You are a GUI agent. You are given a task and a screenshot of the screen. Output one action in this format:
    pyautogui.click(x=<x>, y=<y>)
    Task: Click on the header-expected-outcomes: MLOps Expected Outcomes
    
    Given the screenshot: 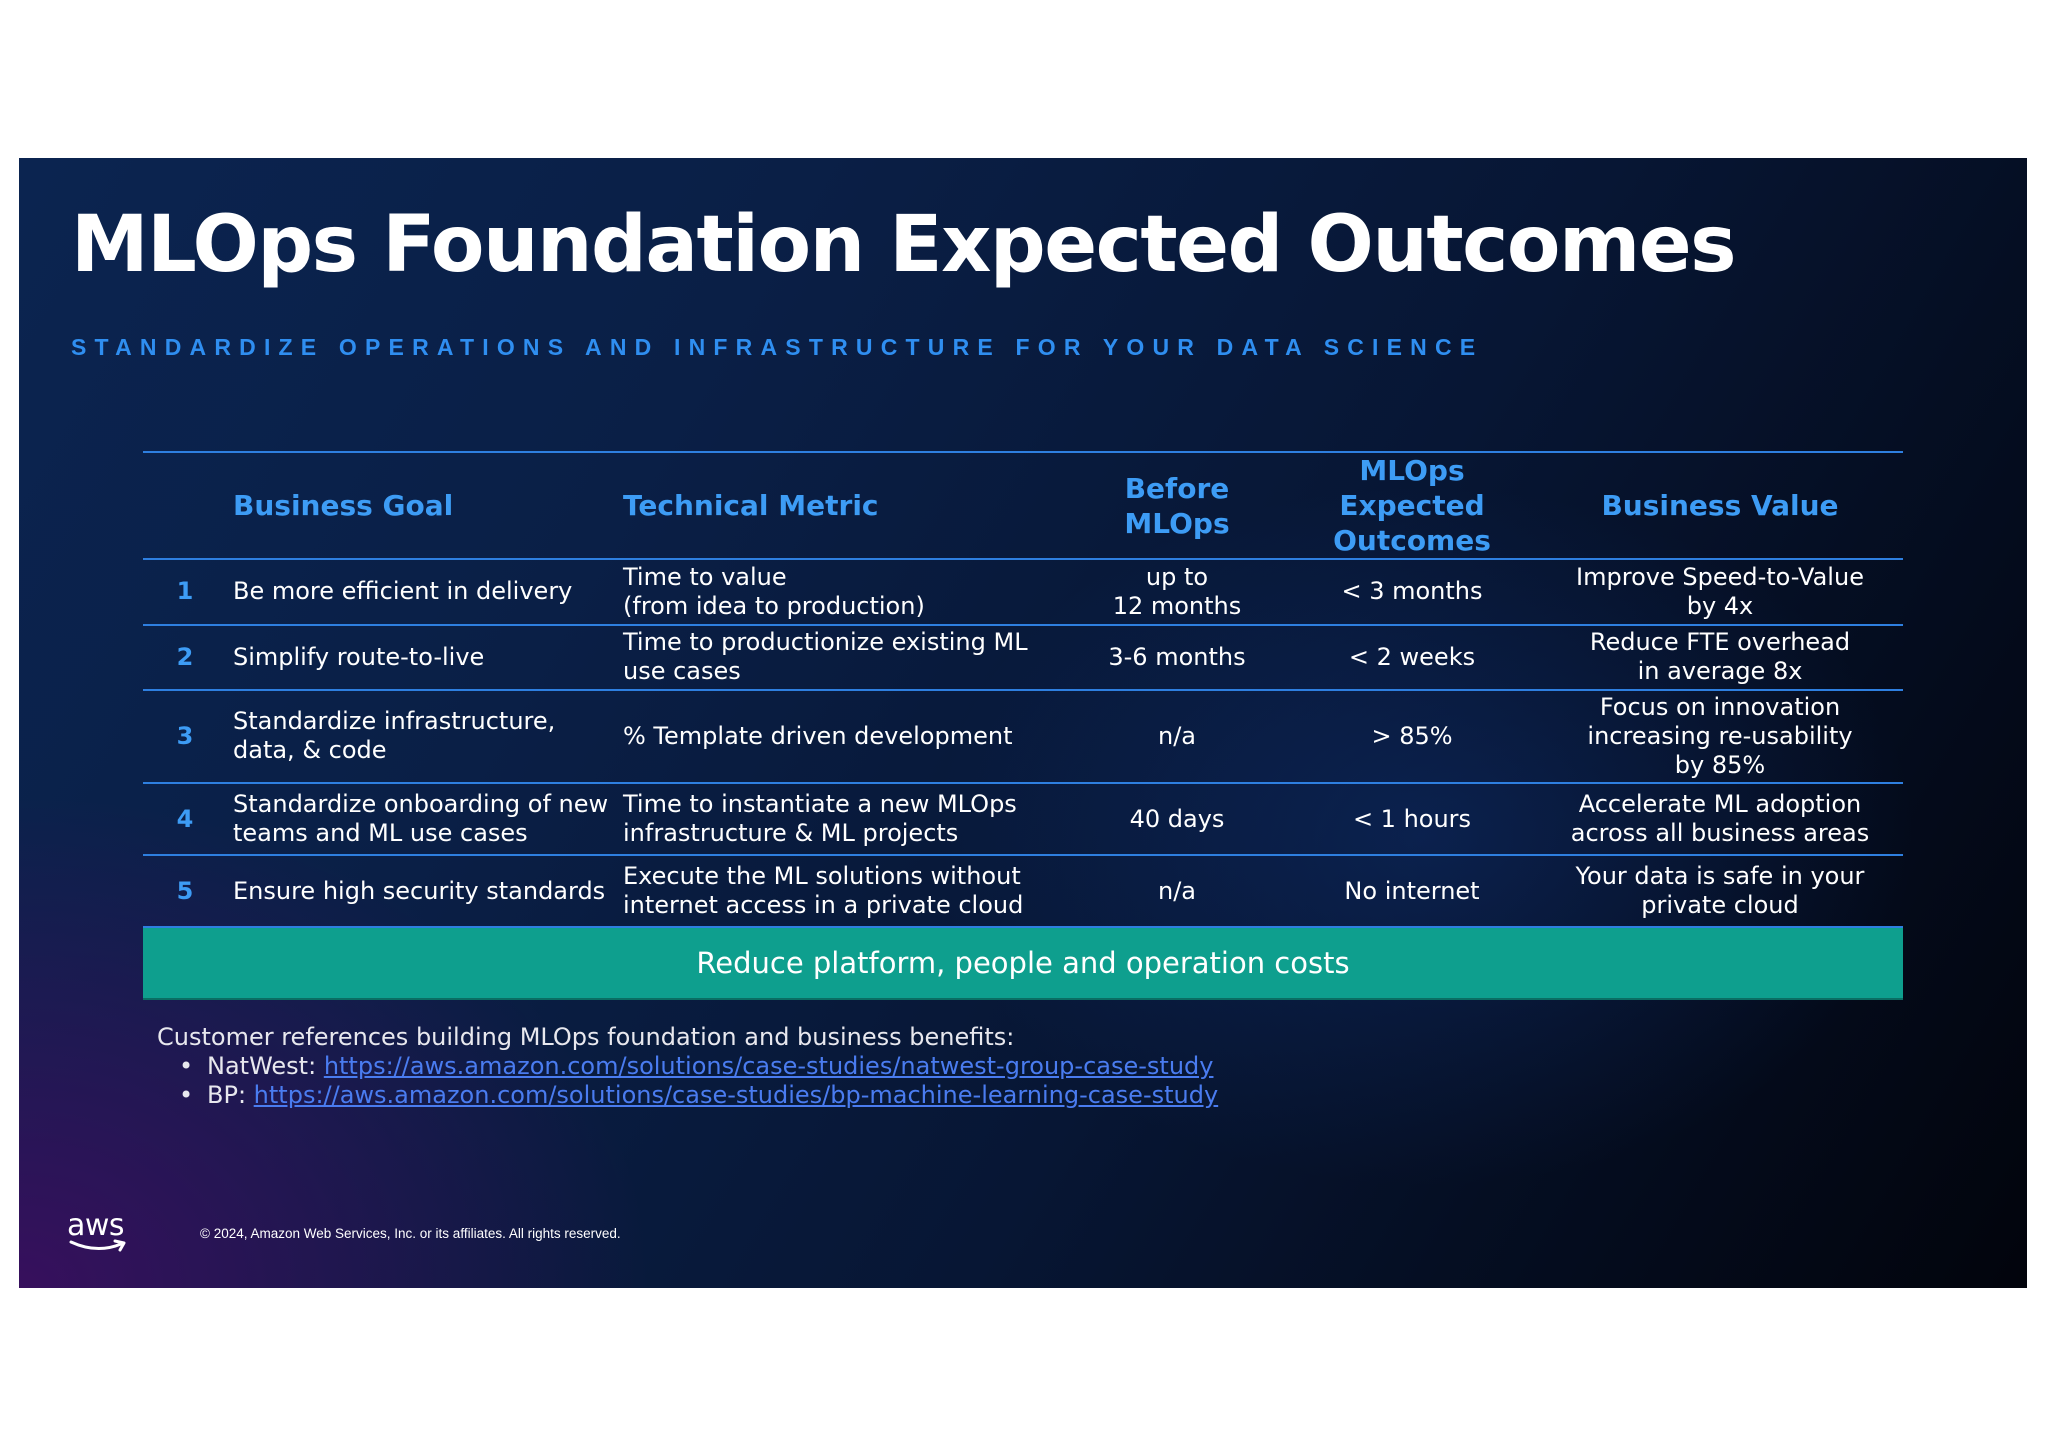 What is the action you would take?
    pyautogui.click(x=1412, y=505)
    